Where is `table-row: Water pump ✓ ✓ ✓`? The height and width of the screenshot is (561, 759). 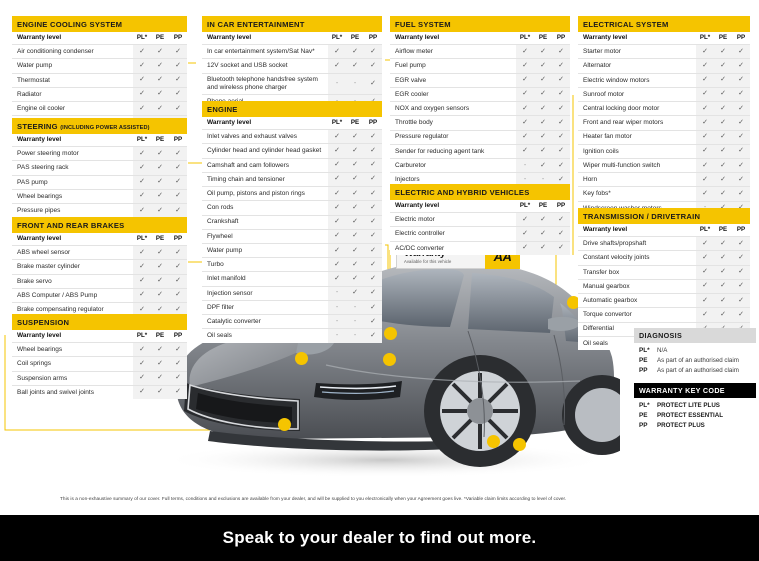 table-row: Water pump ✓ ✓ ✓ is located at coordinates (99, 66).